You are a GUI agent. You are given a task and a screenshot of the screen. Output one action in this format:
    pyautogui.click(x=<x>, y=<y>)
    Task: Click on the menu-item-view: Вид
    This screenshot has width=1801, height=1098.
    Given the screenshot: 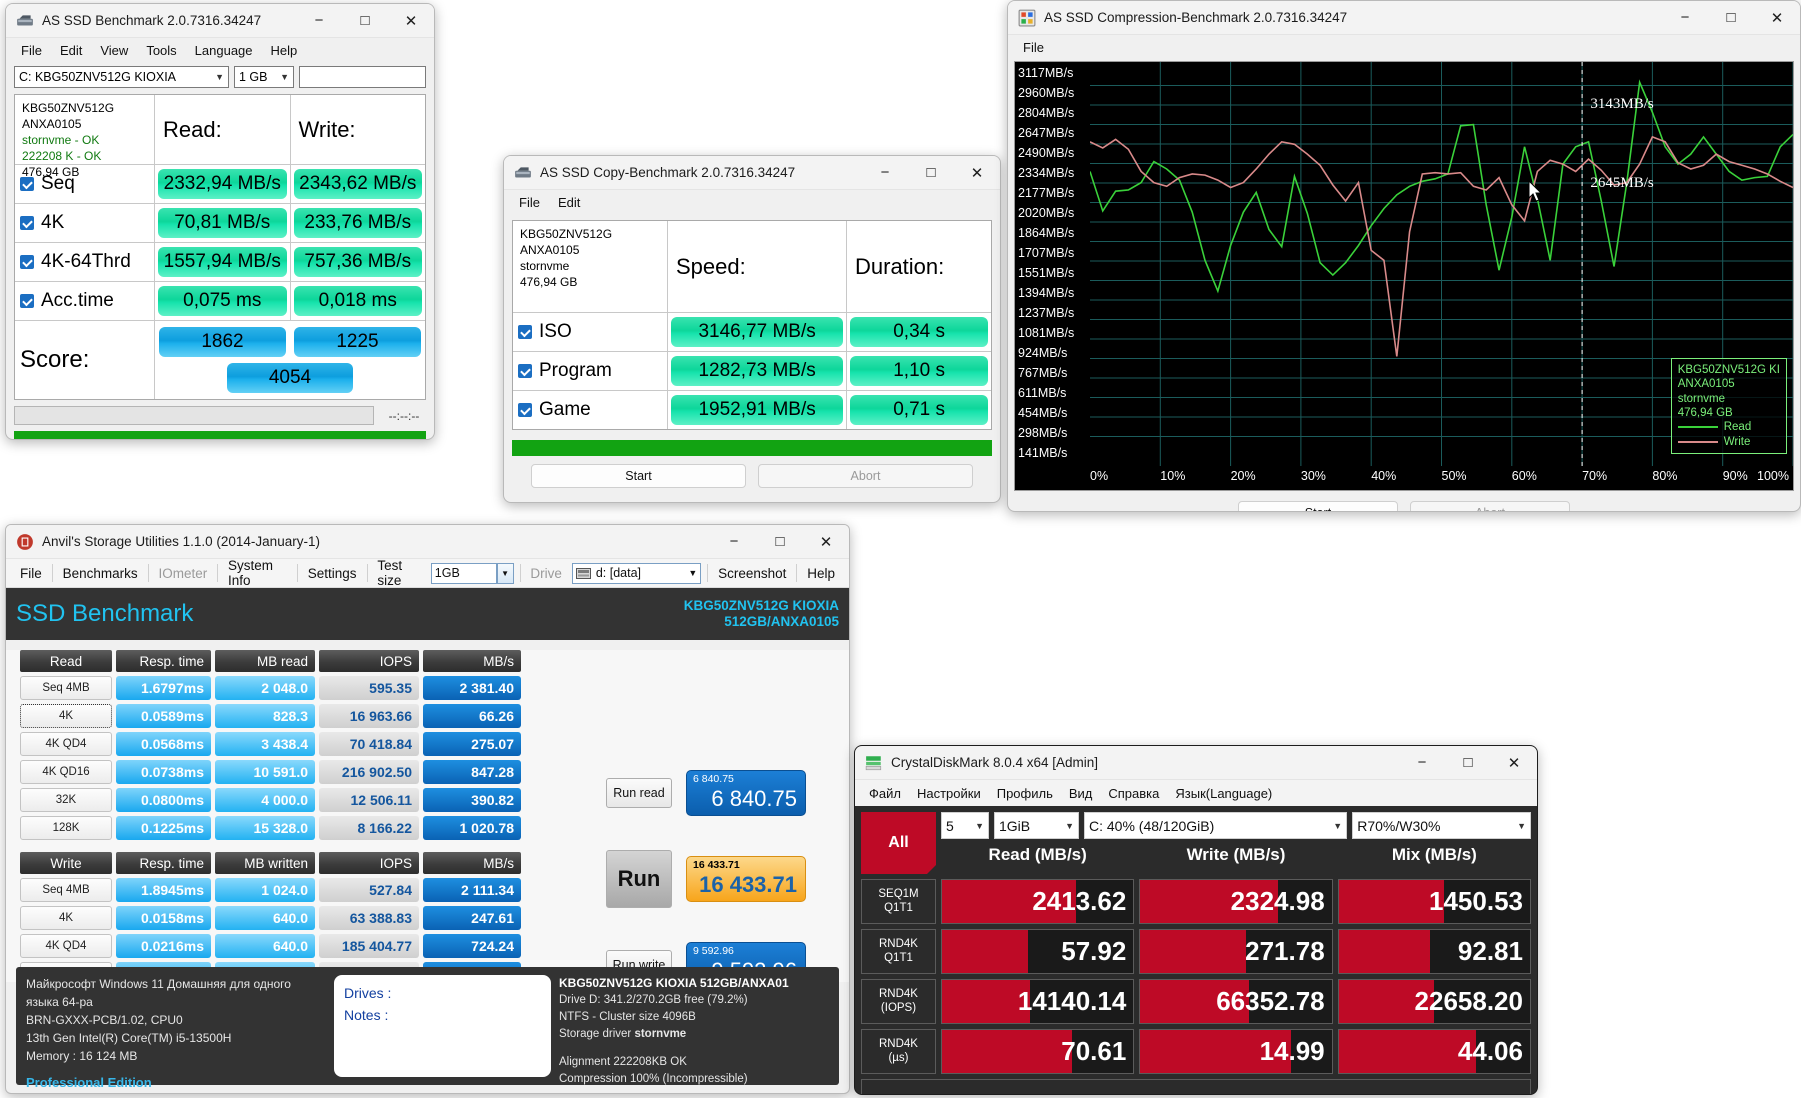 What is the action you would take?
    pyautogui.click(x=1080, y=793)
    